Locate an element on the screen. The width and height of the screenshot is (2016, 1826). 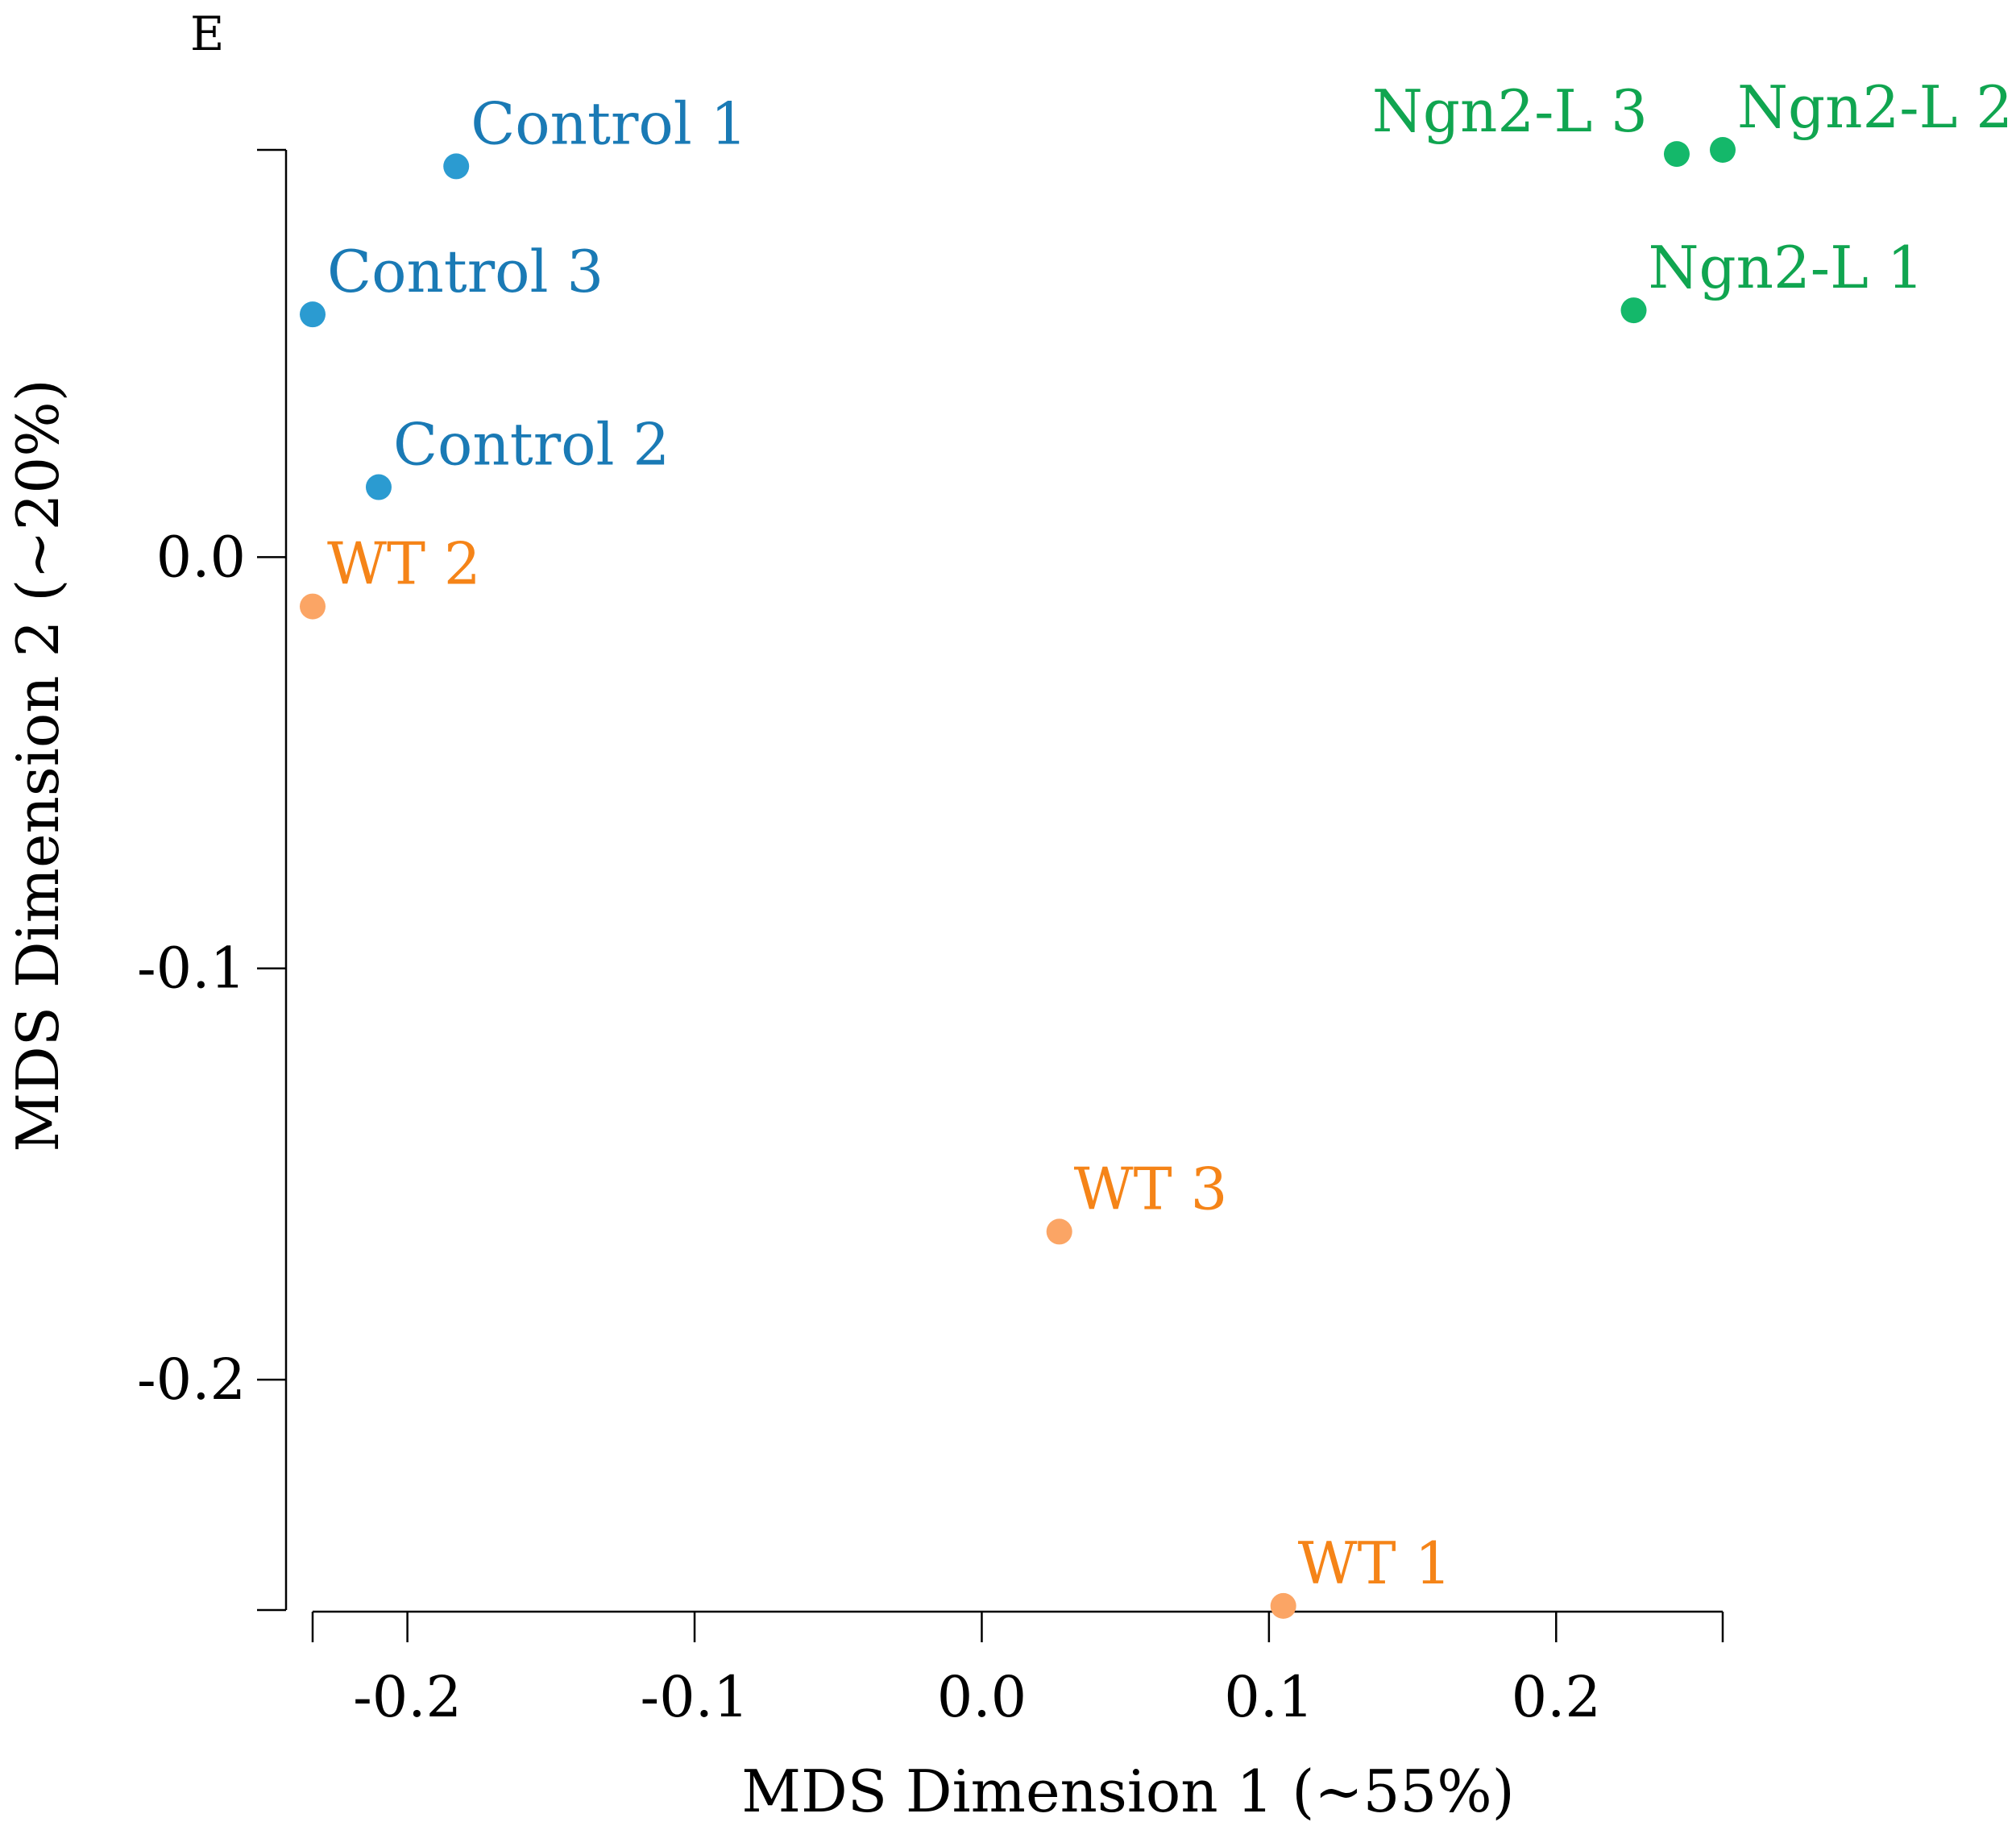
point-label: WT 3 is located at coordinates (1151, 1188).